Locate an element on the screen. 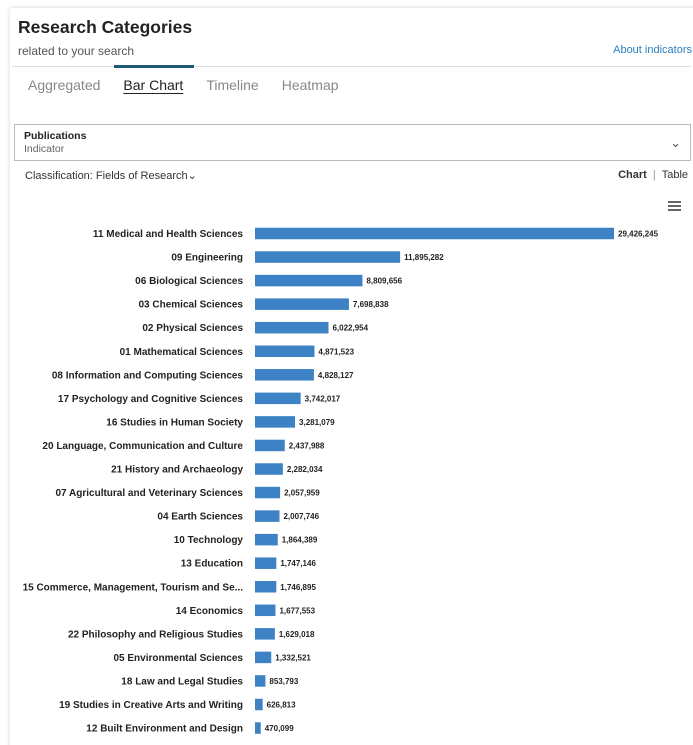 This screenshot has width=693, height=745. about-indicators-link: About indicators is located at coordinates (652, 50).